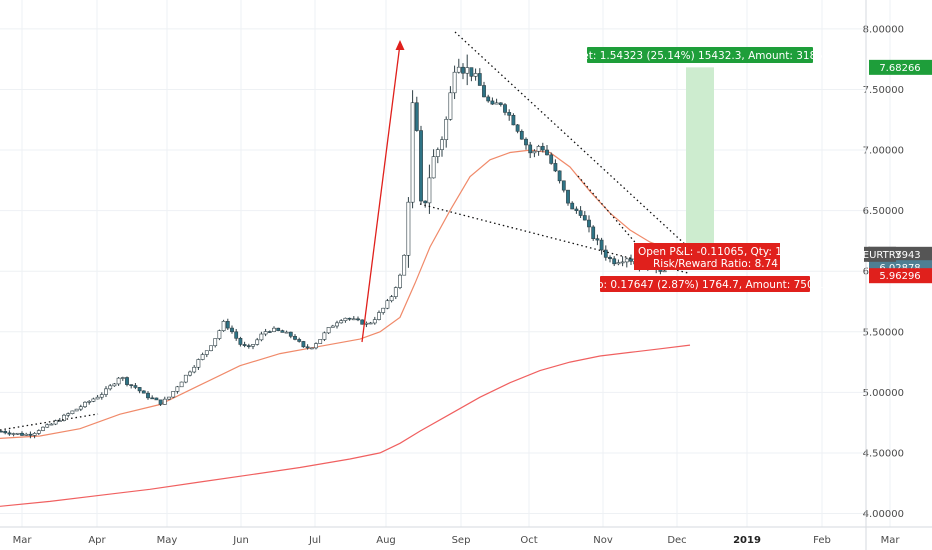 Image resolution: width=932 pixels, height=550 pixels. Describe the element at coordinates (883, 453) in the screenshot. I see `y-tick-label: 4.50000` at that location.